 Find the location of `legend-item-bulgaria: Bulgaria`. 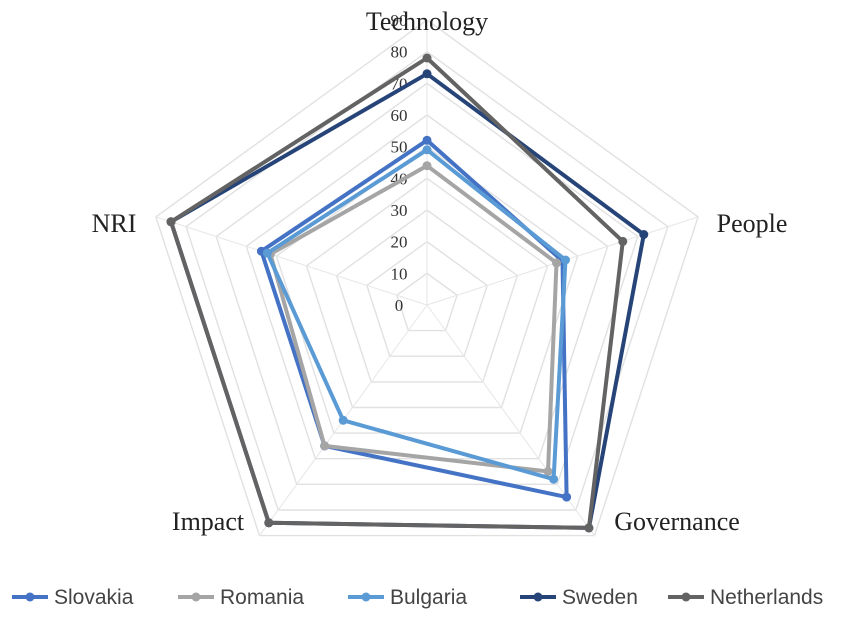

legend-item-bulgaria: Bulgaria is located at coordinates (407, 597).